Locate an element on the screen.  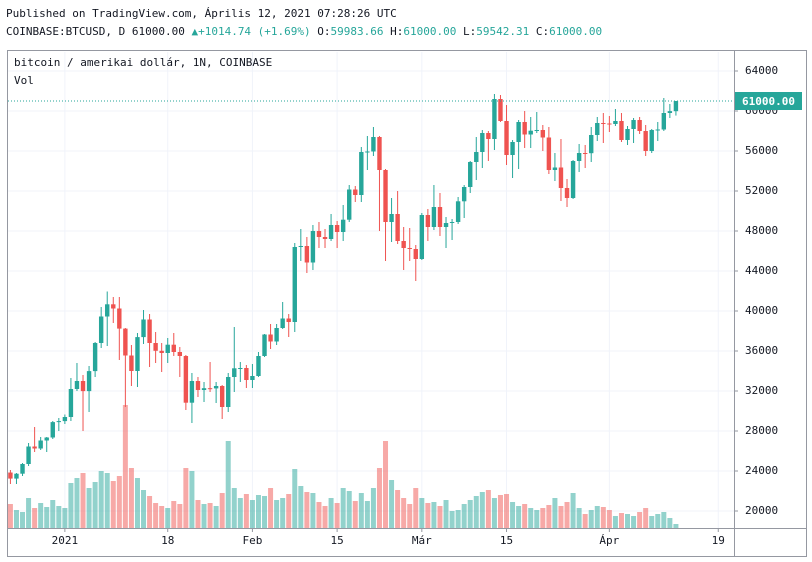
y-tick-label: 28000 is located at coordinates (761, 430).